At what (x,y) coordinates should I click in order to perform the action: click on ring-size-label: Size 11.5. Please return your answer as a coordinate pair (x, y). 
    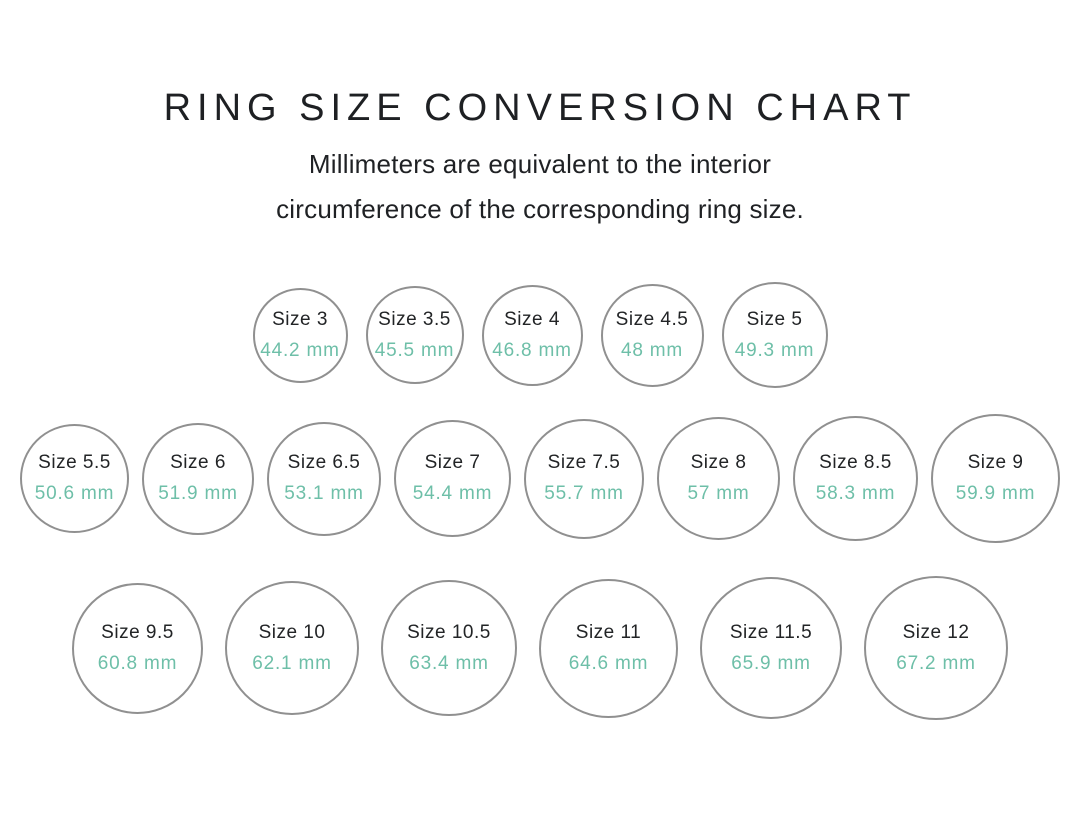
    Looking at the image, I should click on (771, 632).